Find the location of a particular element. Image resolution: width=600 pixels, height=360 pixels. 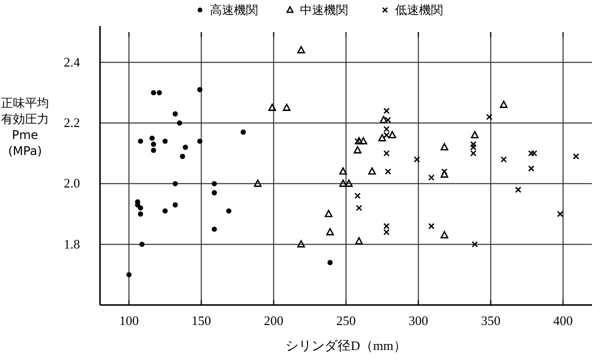

x-tick-label: 100 is located at coordinates (129, 320).